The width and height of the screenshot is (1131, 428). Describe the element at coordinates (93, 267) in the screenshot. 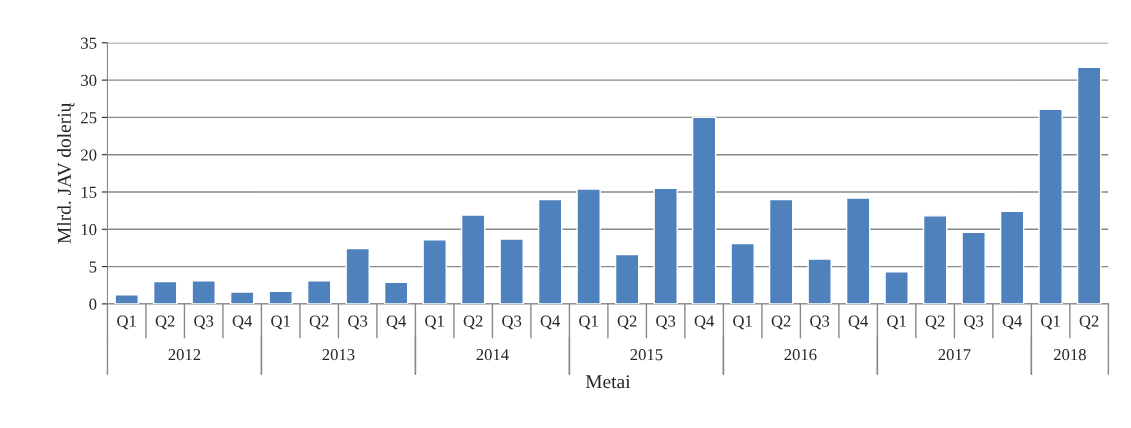

I see `y-tick-label: 5` at that location.